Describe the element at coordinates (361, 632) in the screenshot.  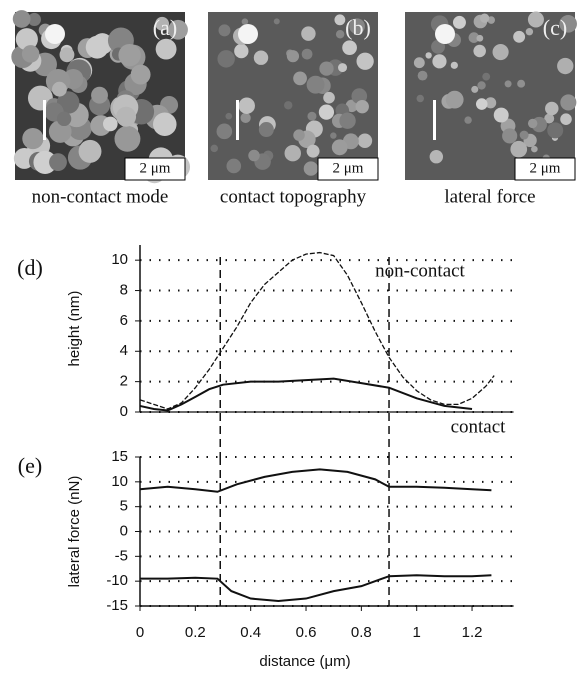
I see `x-tick-label: 0.8` at that location.